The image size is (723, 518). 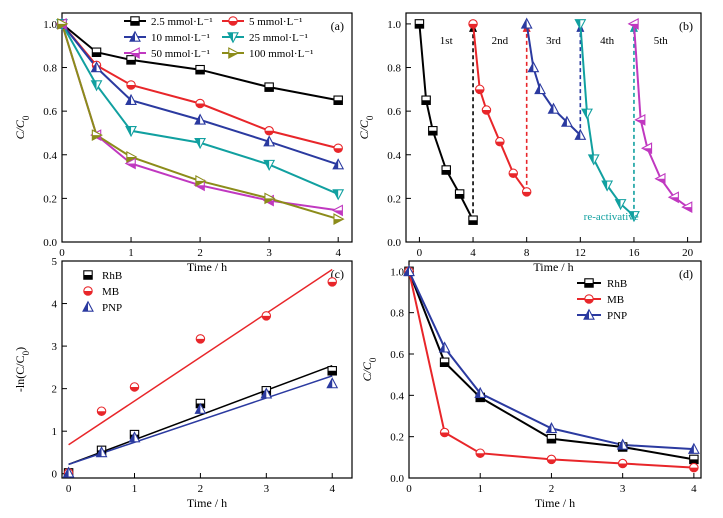 I want to click on legend-label: 10 mmol·L⁻¹, so click(x=180, y=38).